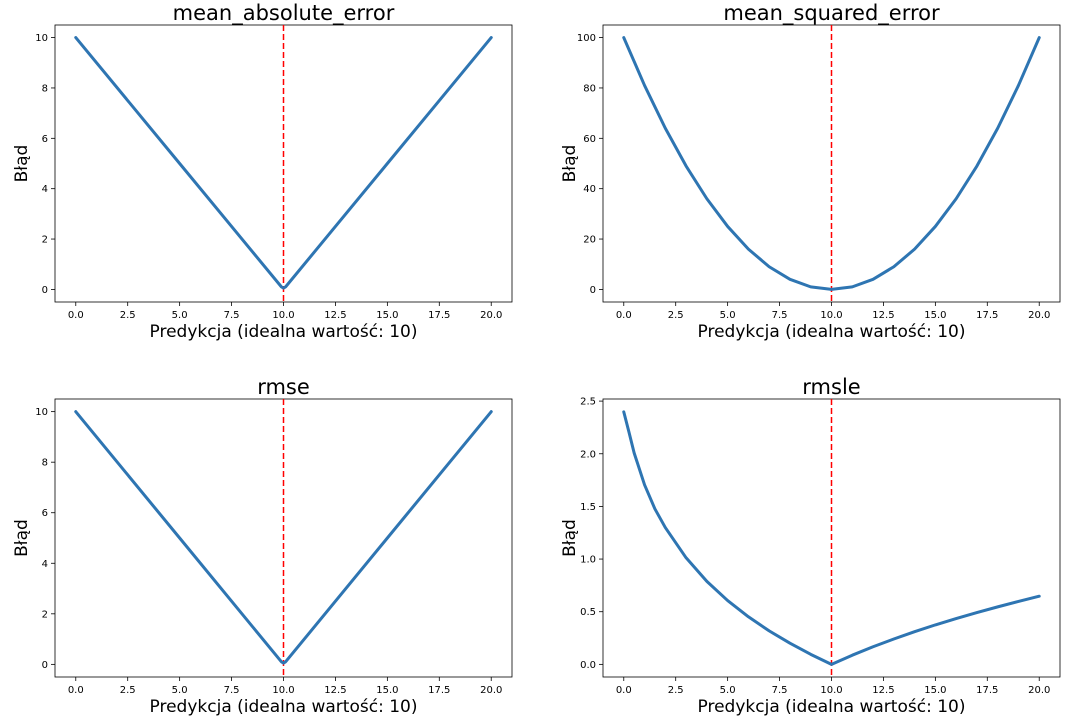 The width and height of the screenshot is (1072, 722). I want to click on y-tick-label: 80, so click(589, 88).